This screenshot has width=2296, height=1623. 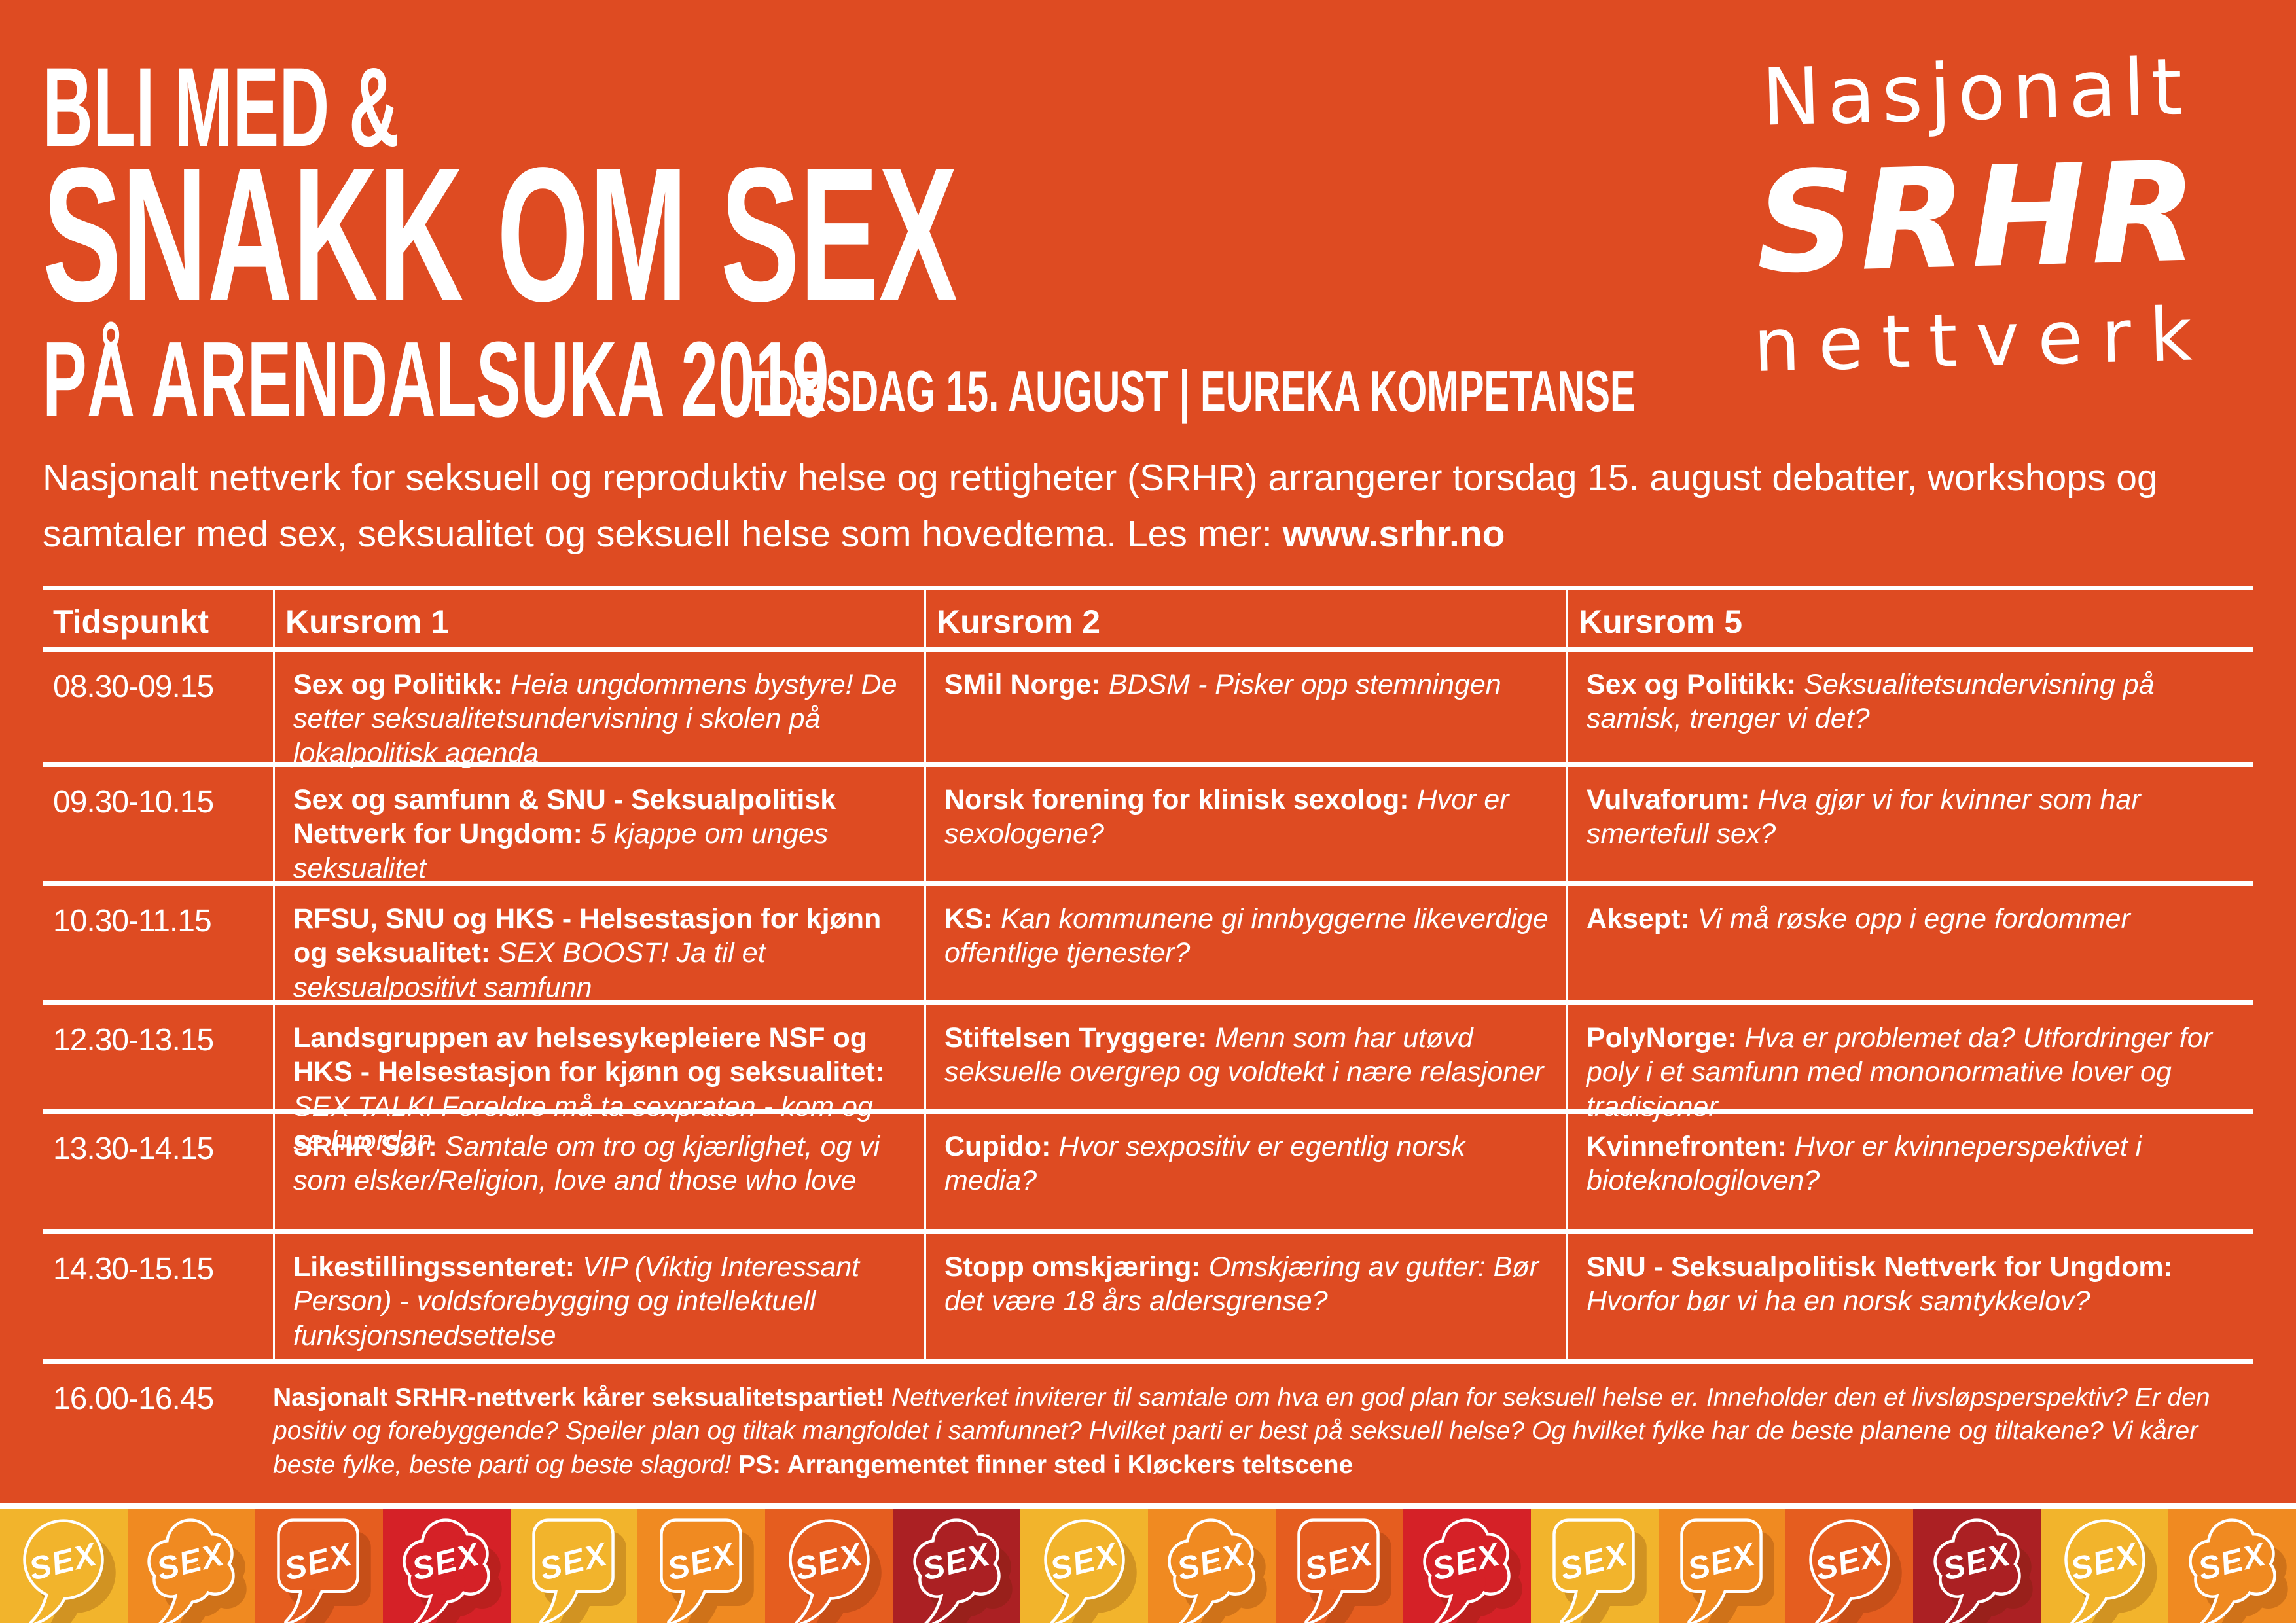 I want to click on session-lead: Stopp omskjæring:, so click(x=1072, y=1267).